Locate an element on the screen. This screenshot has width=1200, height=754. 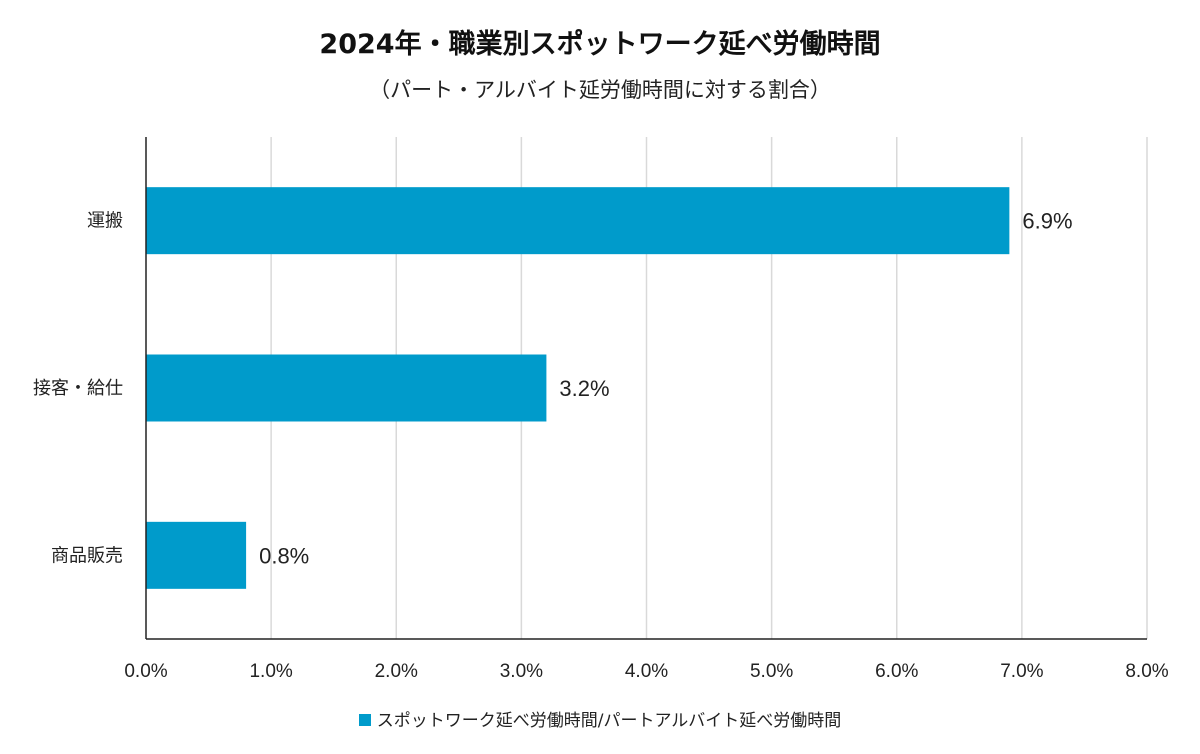
x-tick-label: 0.0% is located at coordinates (145, 671).